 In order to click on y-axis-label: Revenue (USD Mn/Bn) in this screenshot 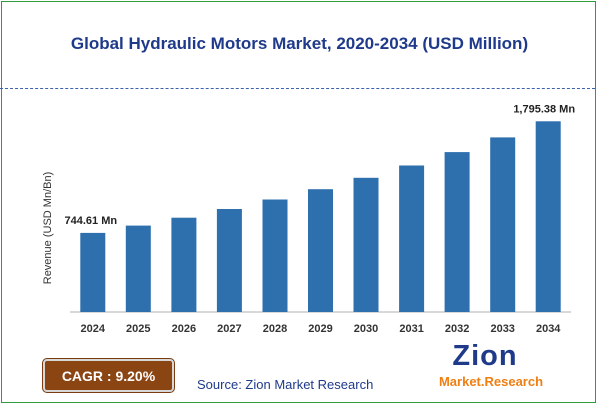, I will do `click(48, 228)`.